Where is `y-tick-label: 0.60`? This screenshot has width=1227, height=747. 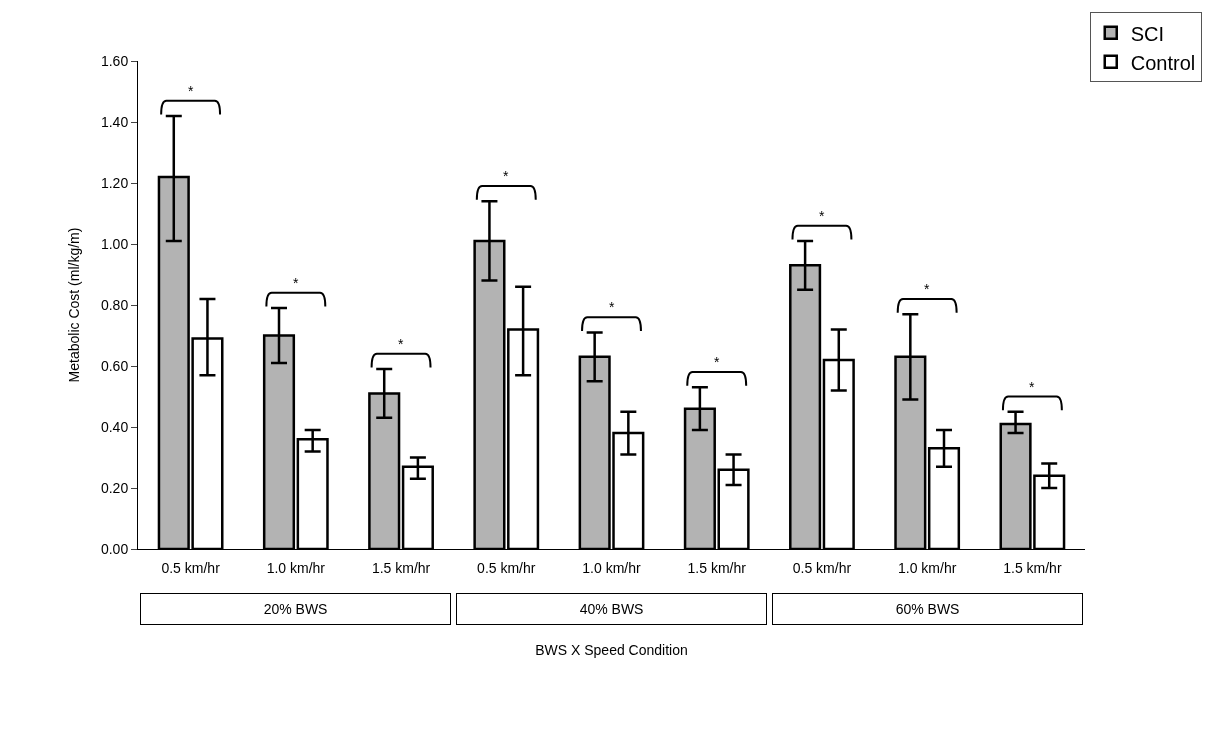
y-tick-label: 0.60 is located at coordinates (114, 365).